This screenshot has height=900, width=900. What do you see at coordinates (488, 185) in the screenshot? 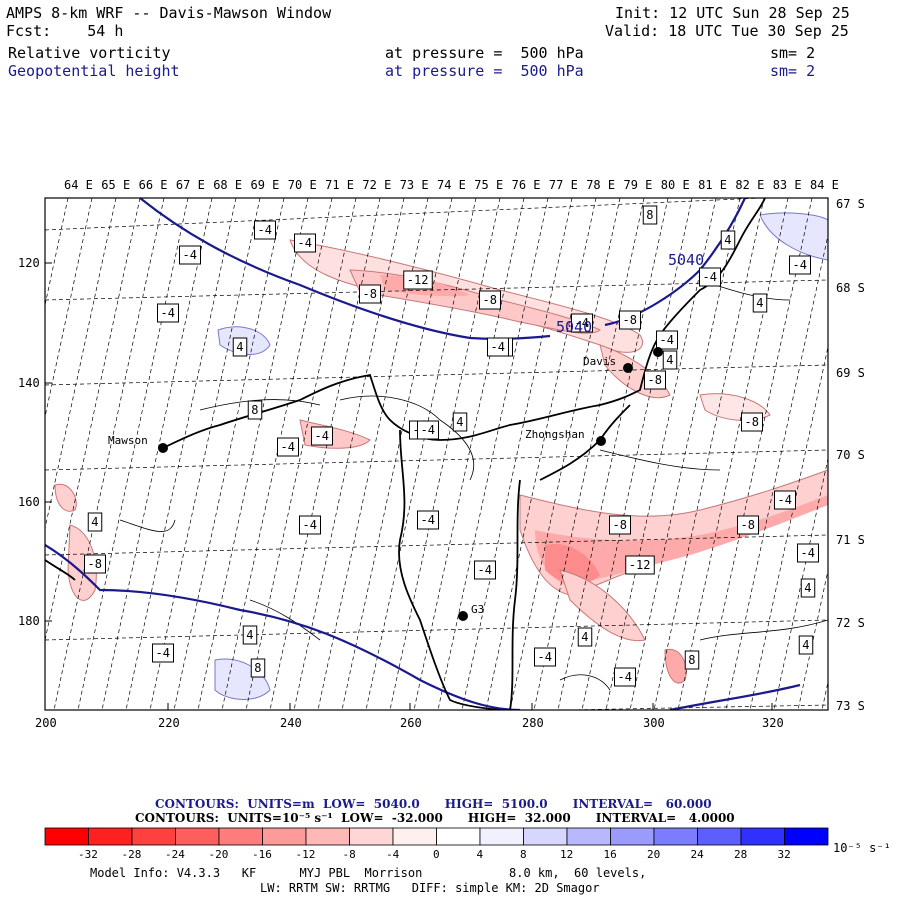
I see `lon-label: 75 E` at bounding box center [488, 185].